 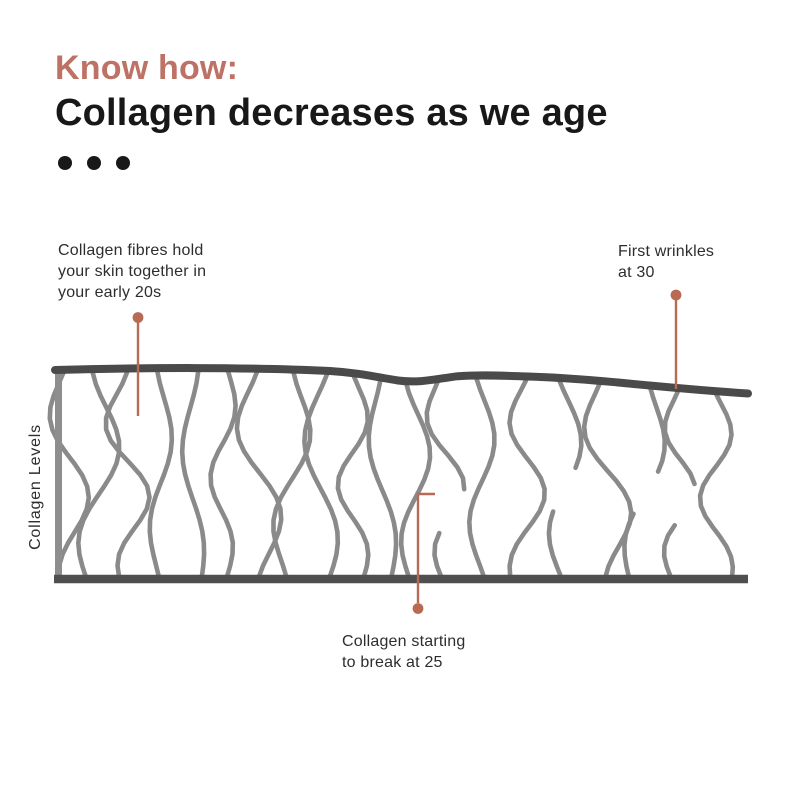 I want to click on annotation-breaking-25: Collagen starting to break at 25, so click(x=404, y=652).